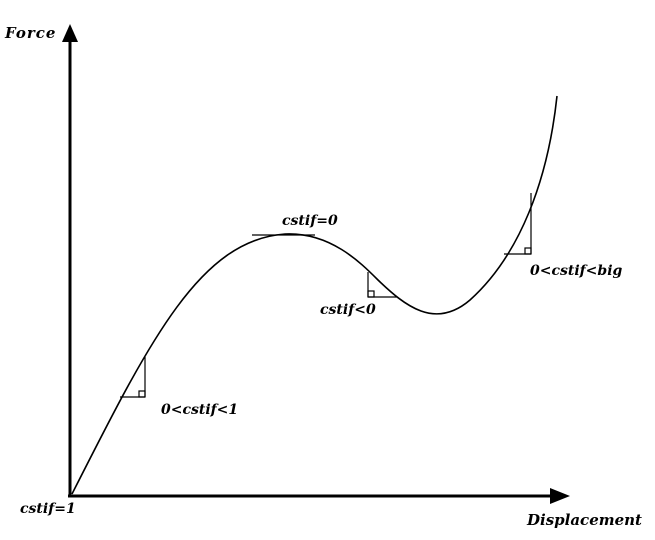 The height and width of the screenshot is (540, 655). Describe the element at coordinates (70, 33) in the screenshot. I see `y-axis-arrowhead` at that location.